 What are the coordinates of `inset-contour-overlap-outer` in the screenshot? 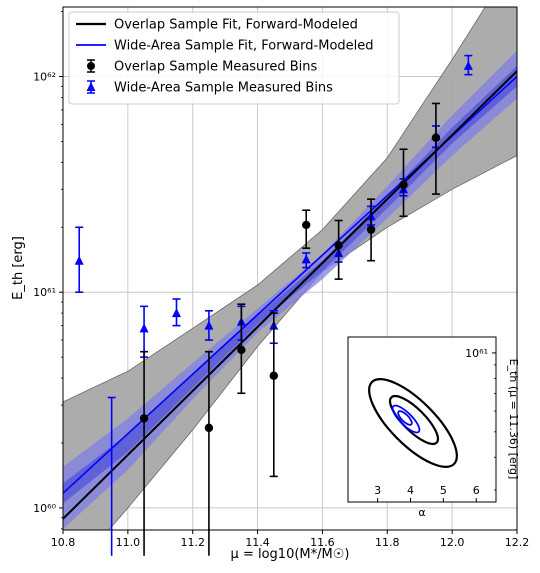 It's located at (413, 423).